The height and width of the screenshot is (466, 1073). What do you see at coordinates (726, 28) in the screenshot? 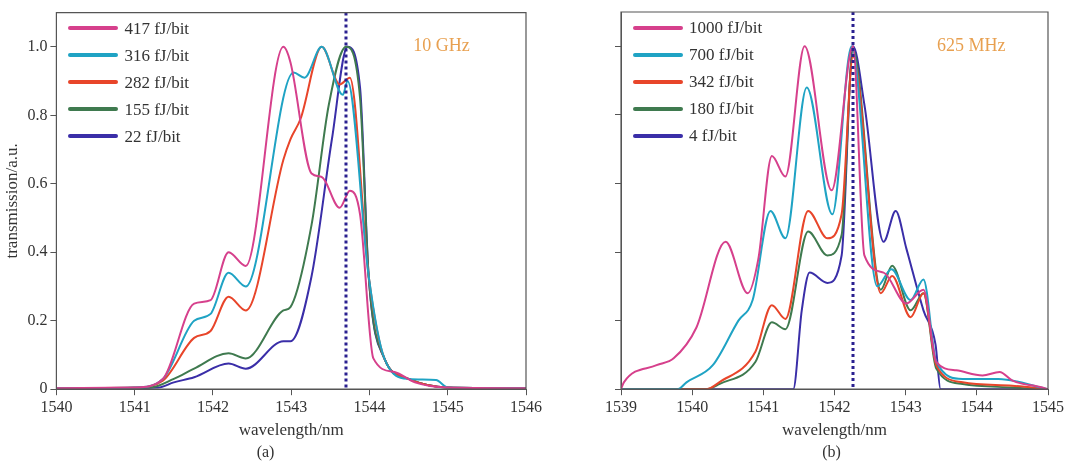
I see `legend-label: 1000 fJ/bit` at bounding box center [726, 28].